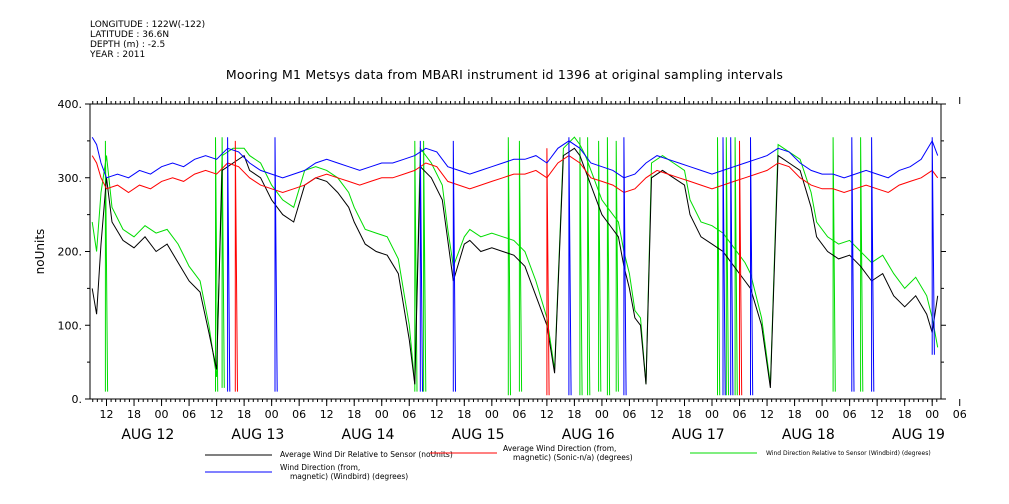  Describe the element at coordinates (368, 435) in the screenshot. I see `date-tick-label: AUG 14` at that location.